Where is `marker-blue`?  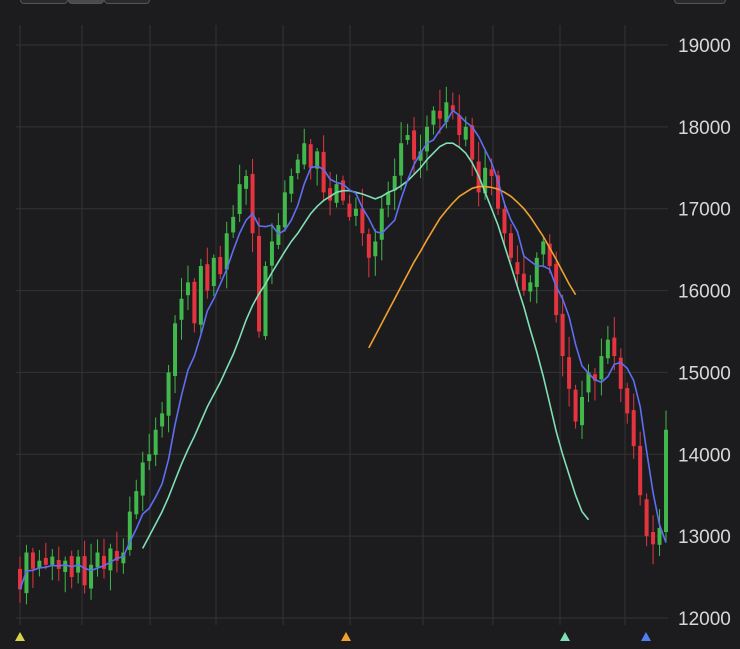
marker-blue is located at coordinates (646, 636).